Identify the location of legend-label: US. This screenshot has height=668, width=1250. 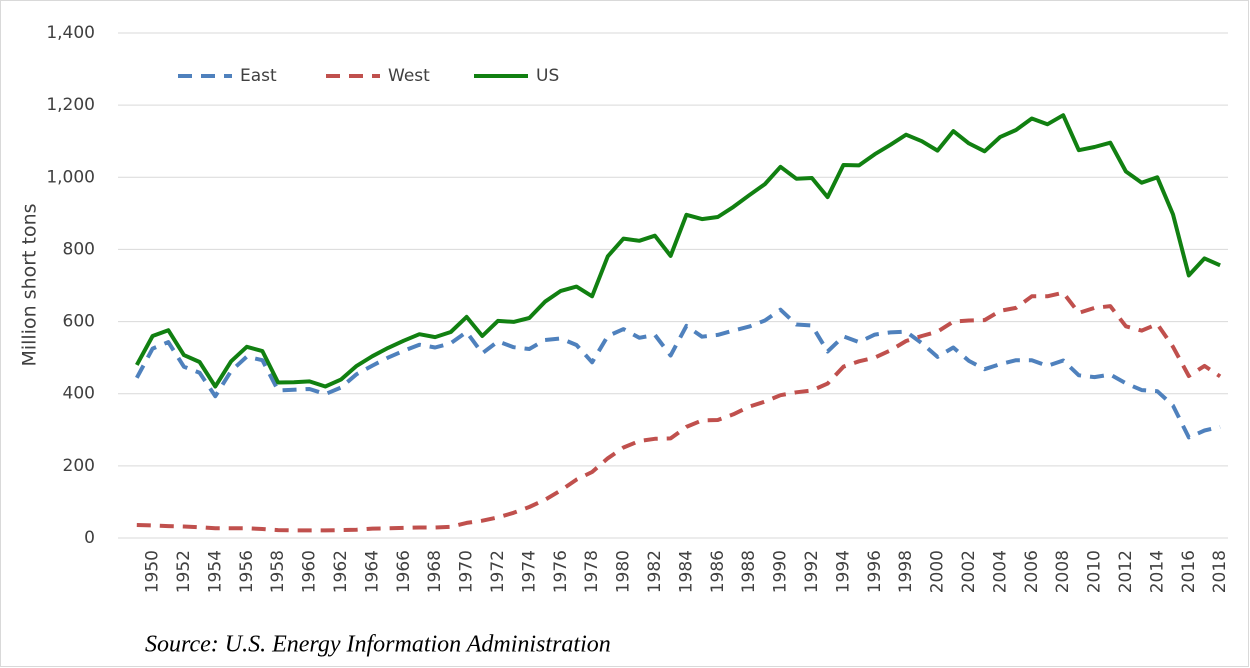
(547, 76).